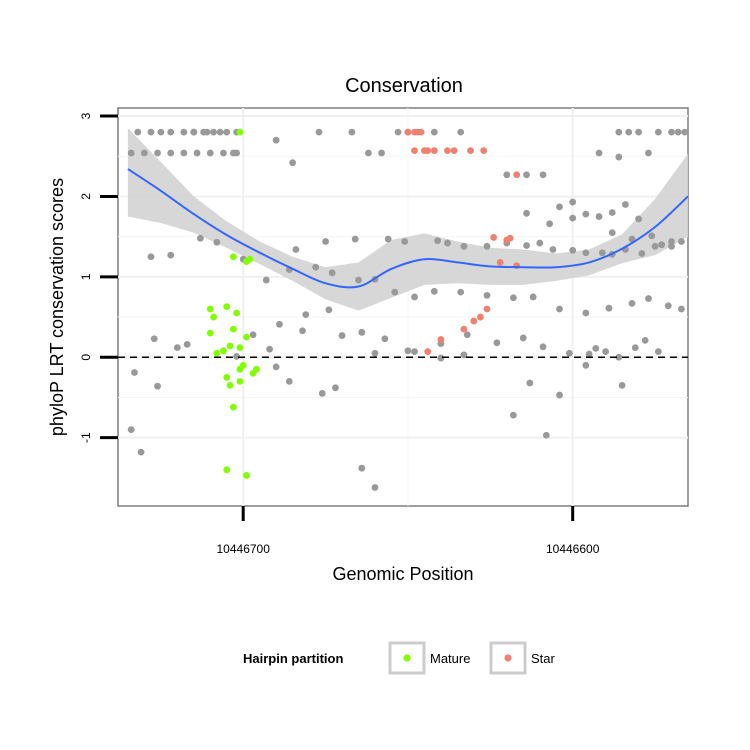 The height and width of the screenshot is (750, 750). Describe the element at coordinates (86, 115) in the screenshot. I see `y-tick-label: 3` at that location.